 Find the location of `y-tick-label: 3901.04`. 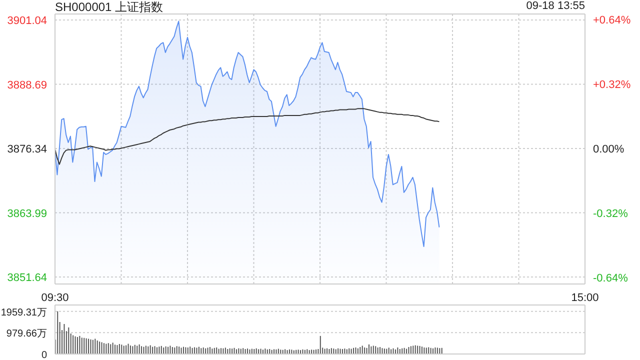

y-tick-label: 3901.04 is located at coordinates (27, 21).